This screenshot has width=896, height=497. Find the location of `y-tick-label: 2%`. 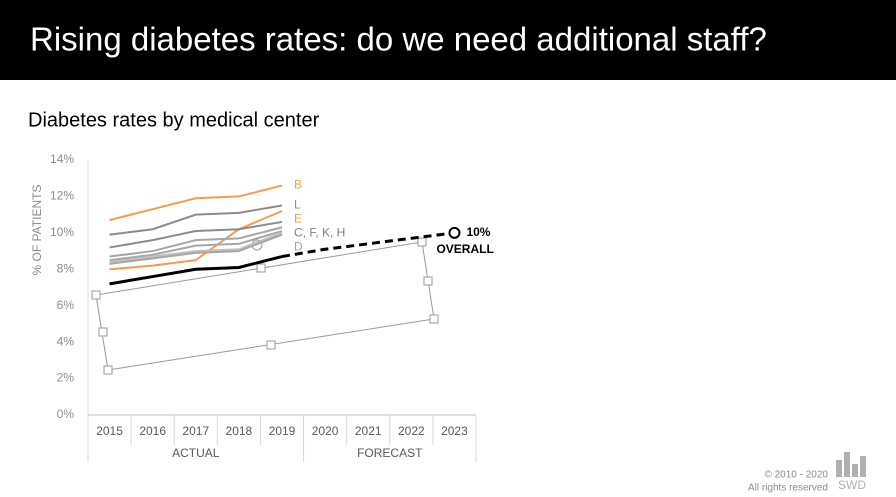

y-tick-label: 2% is located at coordinates (66, 378).